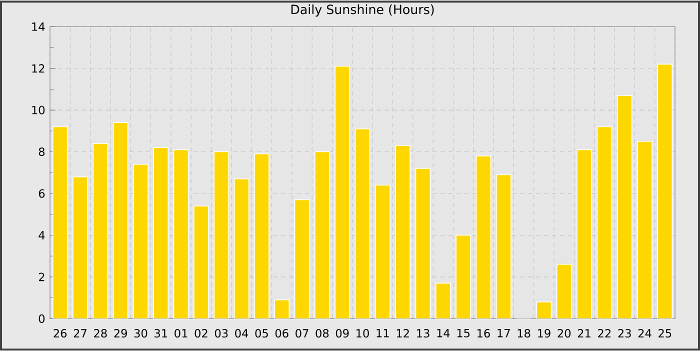 This screenshot has width=700, height=351. I want to click on x-tick-label: 11, so click(382, 333).